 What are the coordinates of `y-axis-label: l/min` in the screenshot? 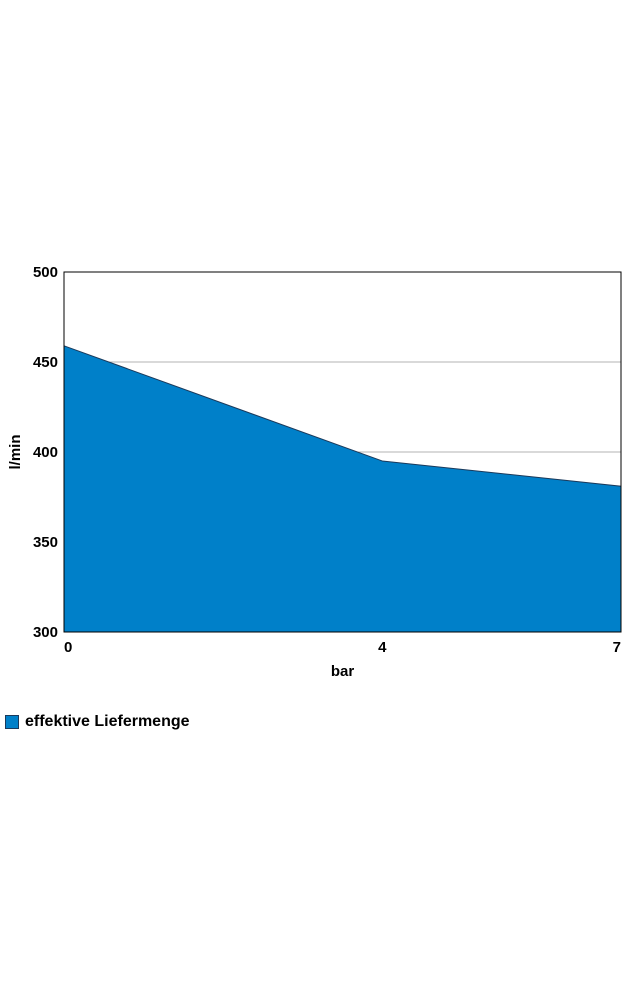 It's located at (15, 451).